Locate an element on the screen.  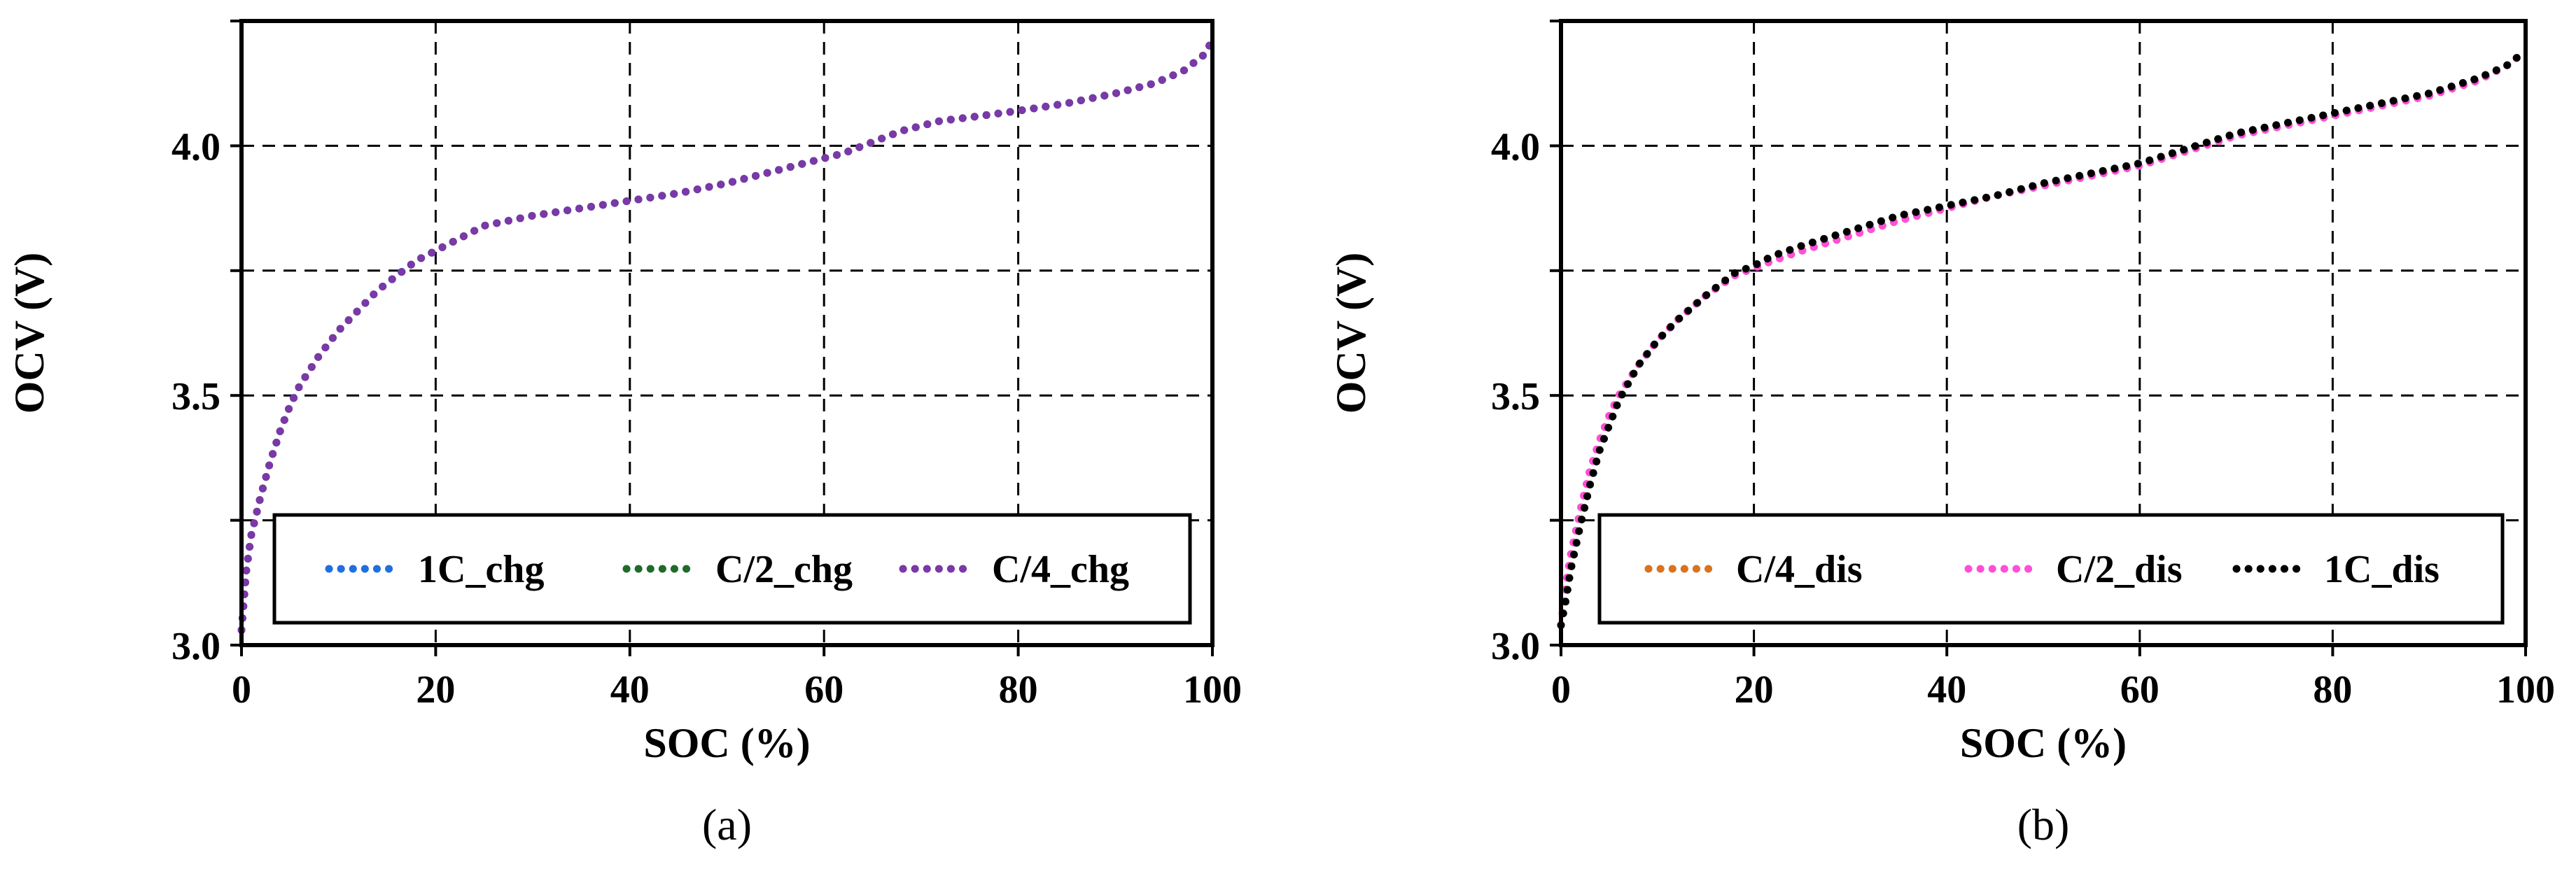
panel-b-x-tick-label-0: 0 is located at coordinates (1561, 690).